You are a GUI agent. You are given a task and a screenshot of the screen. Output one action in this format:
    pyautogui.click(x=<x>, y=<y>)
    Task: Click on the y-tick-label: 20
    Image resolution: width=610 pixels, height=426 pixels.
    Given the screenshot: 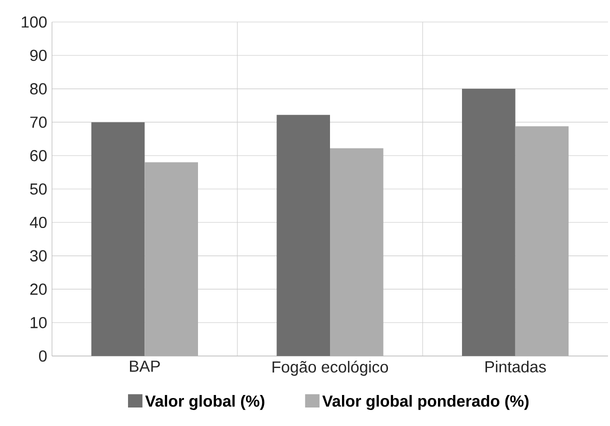 What is the action you would take?
    pyautogui.click(x=38, y=289)
    